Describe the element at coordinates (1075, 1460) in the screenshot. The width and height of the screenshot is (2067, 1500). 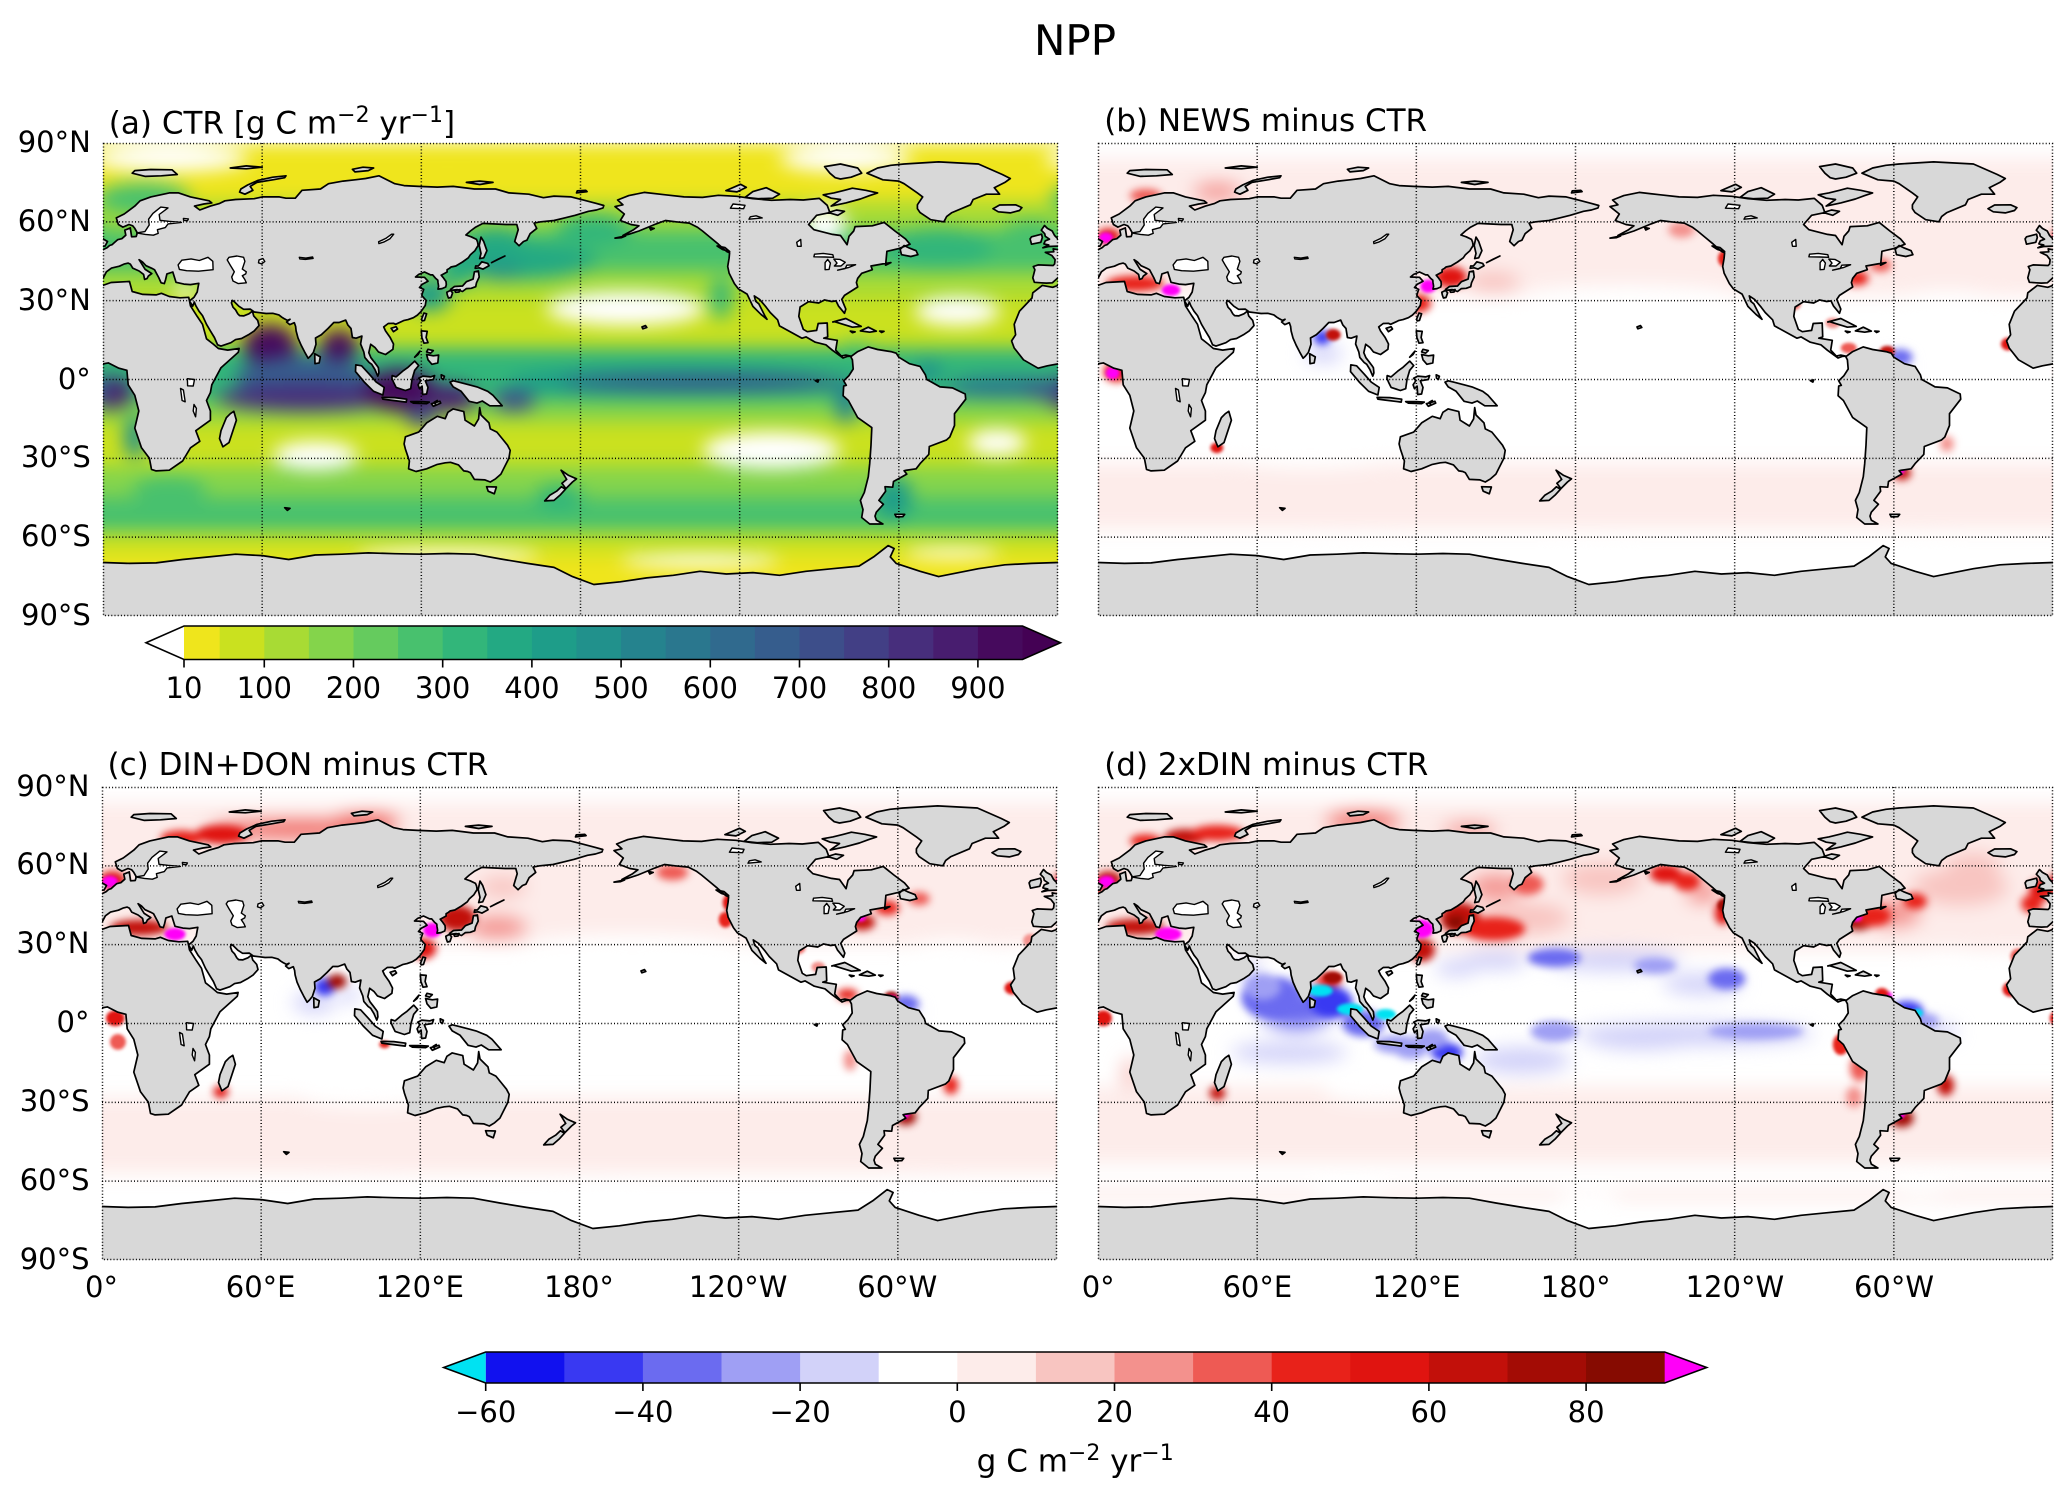
I see `colorbar-diff-label: g C m−2 yr−1` at that location.